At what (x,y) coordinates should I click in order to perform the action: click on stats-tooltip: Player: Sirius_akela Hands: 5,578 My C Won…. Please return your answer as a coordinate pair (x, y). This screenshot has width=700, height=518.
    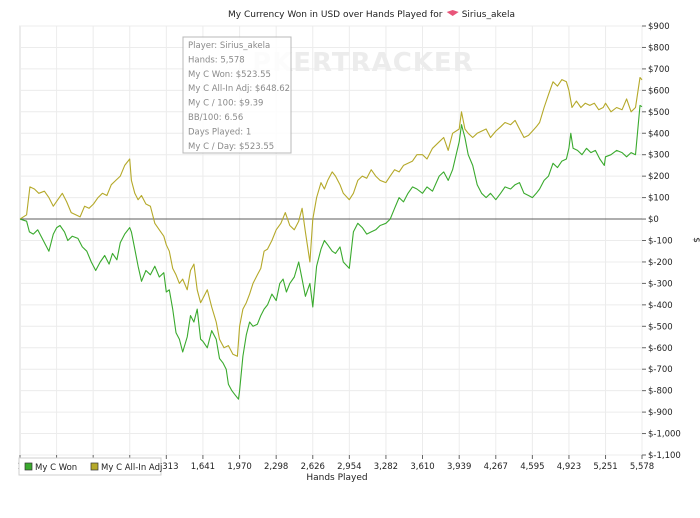
    Looking at the image, I should click on (237, 95).